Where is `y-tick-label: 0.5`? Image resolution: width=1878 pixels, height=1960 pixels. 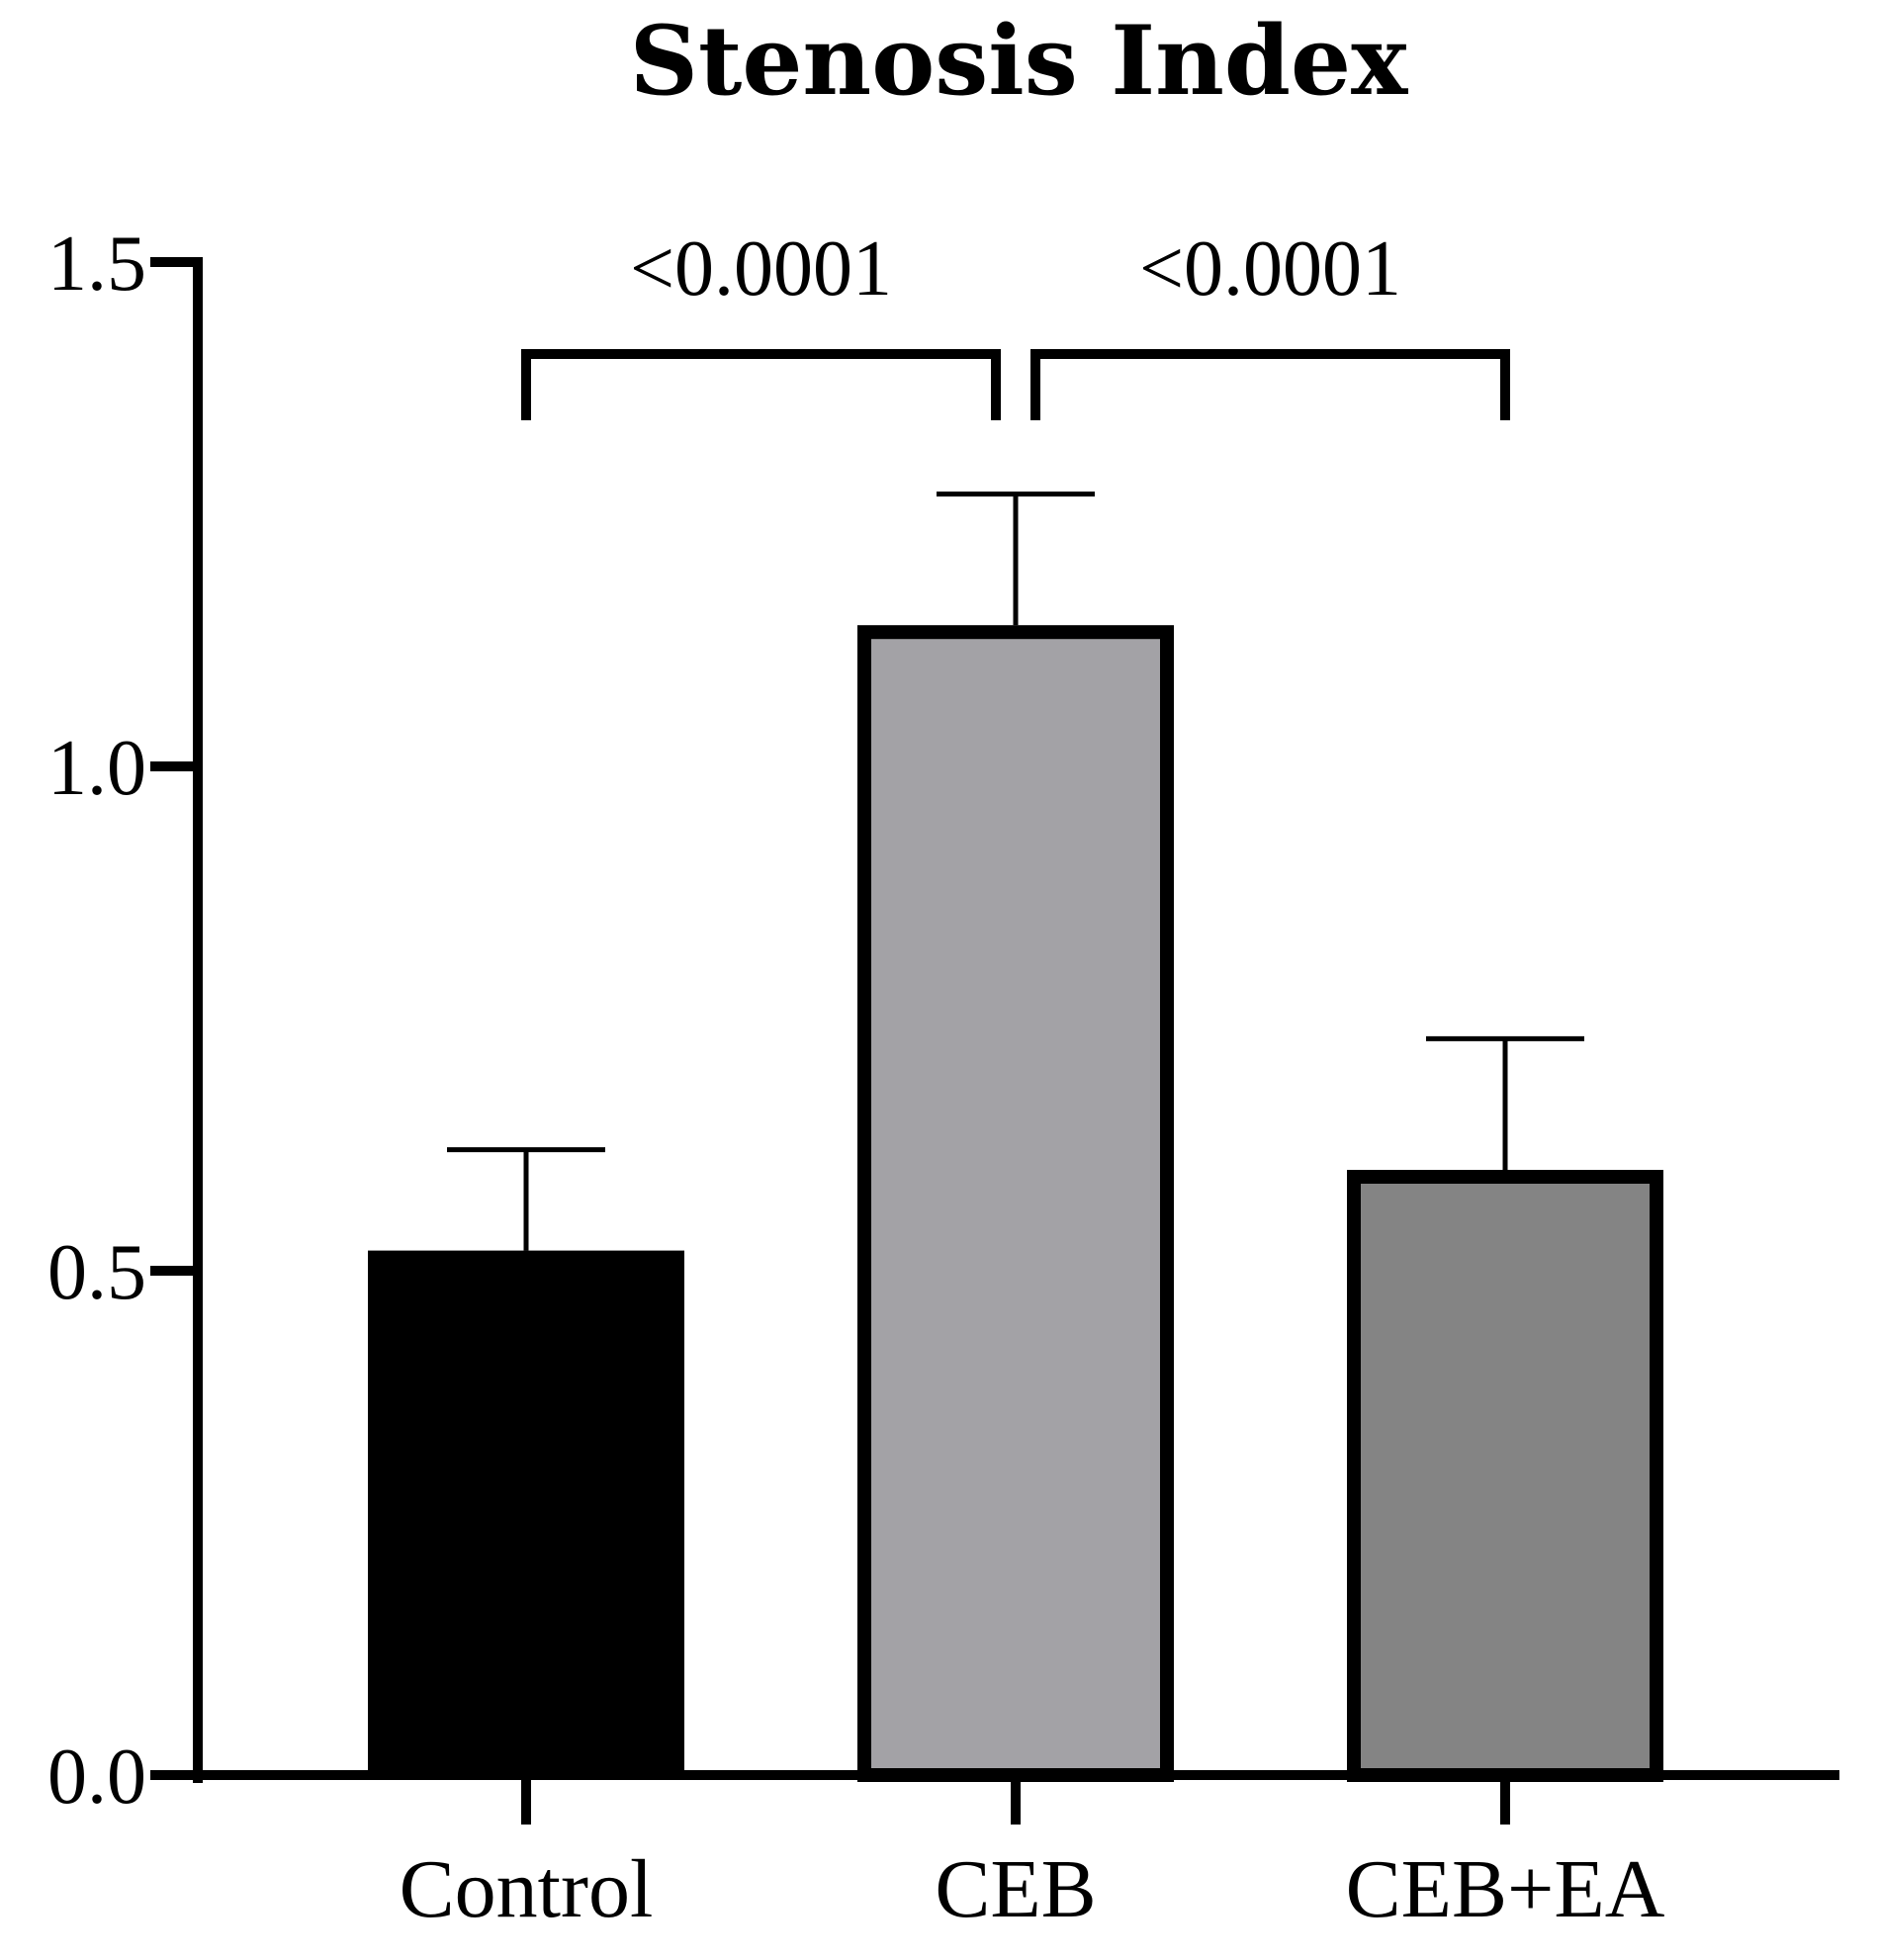 y-tick-label: 0.5 is located at coordinates (96, 1273).